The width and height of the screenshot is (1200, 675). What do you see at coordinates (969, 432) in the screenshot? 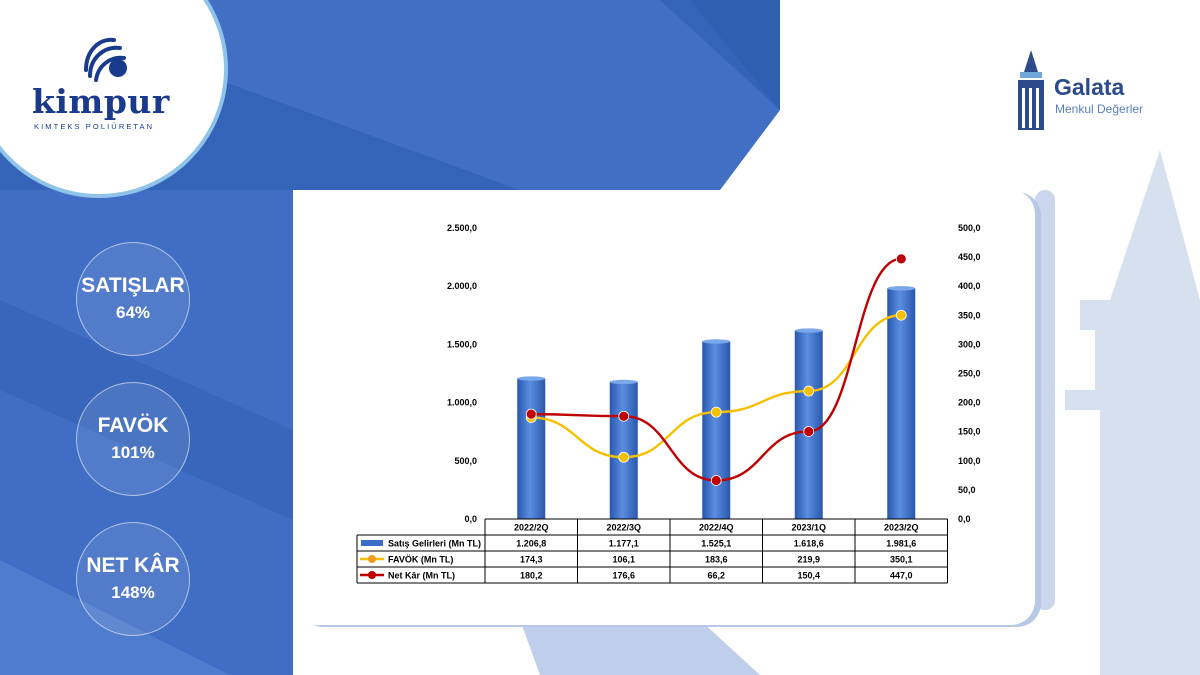
I see `y-right-tick-label: 150,0` at bounding box center [969, 432].